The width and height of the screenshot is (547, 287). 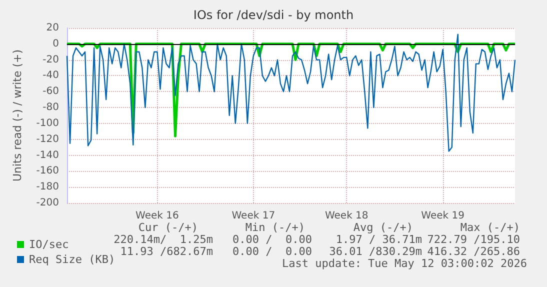 What do you see at coordinates (50, 108) in the screenshot?
I see `y-tick-label: -80` at bounding box center [50, 108].